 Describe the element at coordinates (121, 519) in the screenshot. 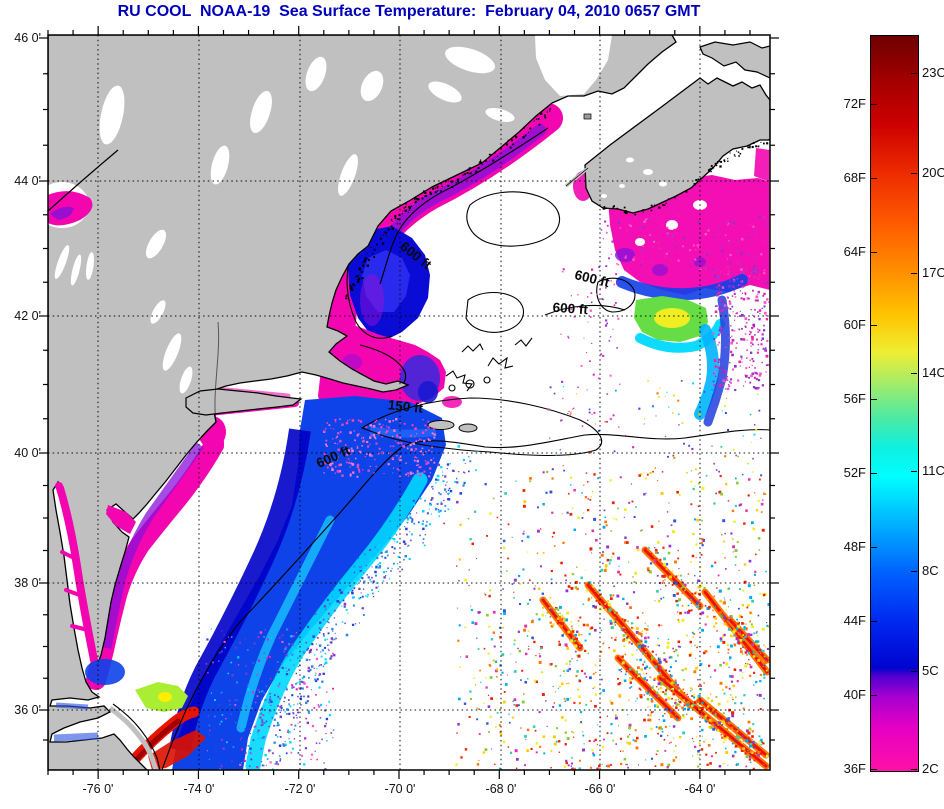

I see `delaware-bay` at that location.